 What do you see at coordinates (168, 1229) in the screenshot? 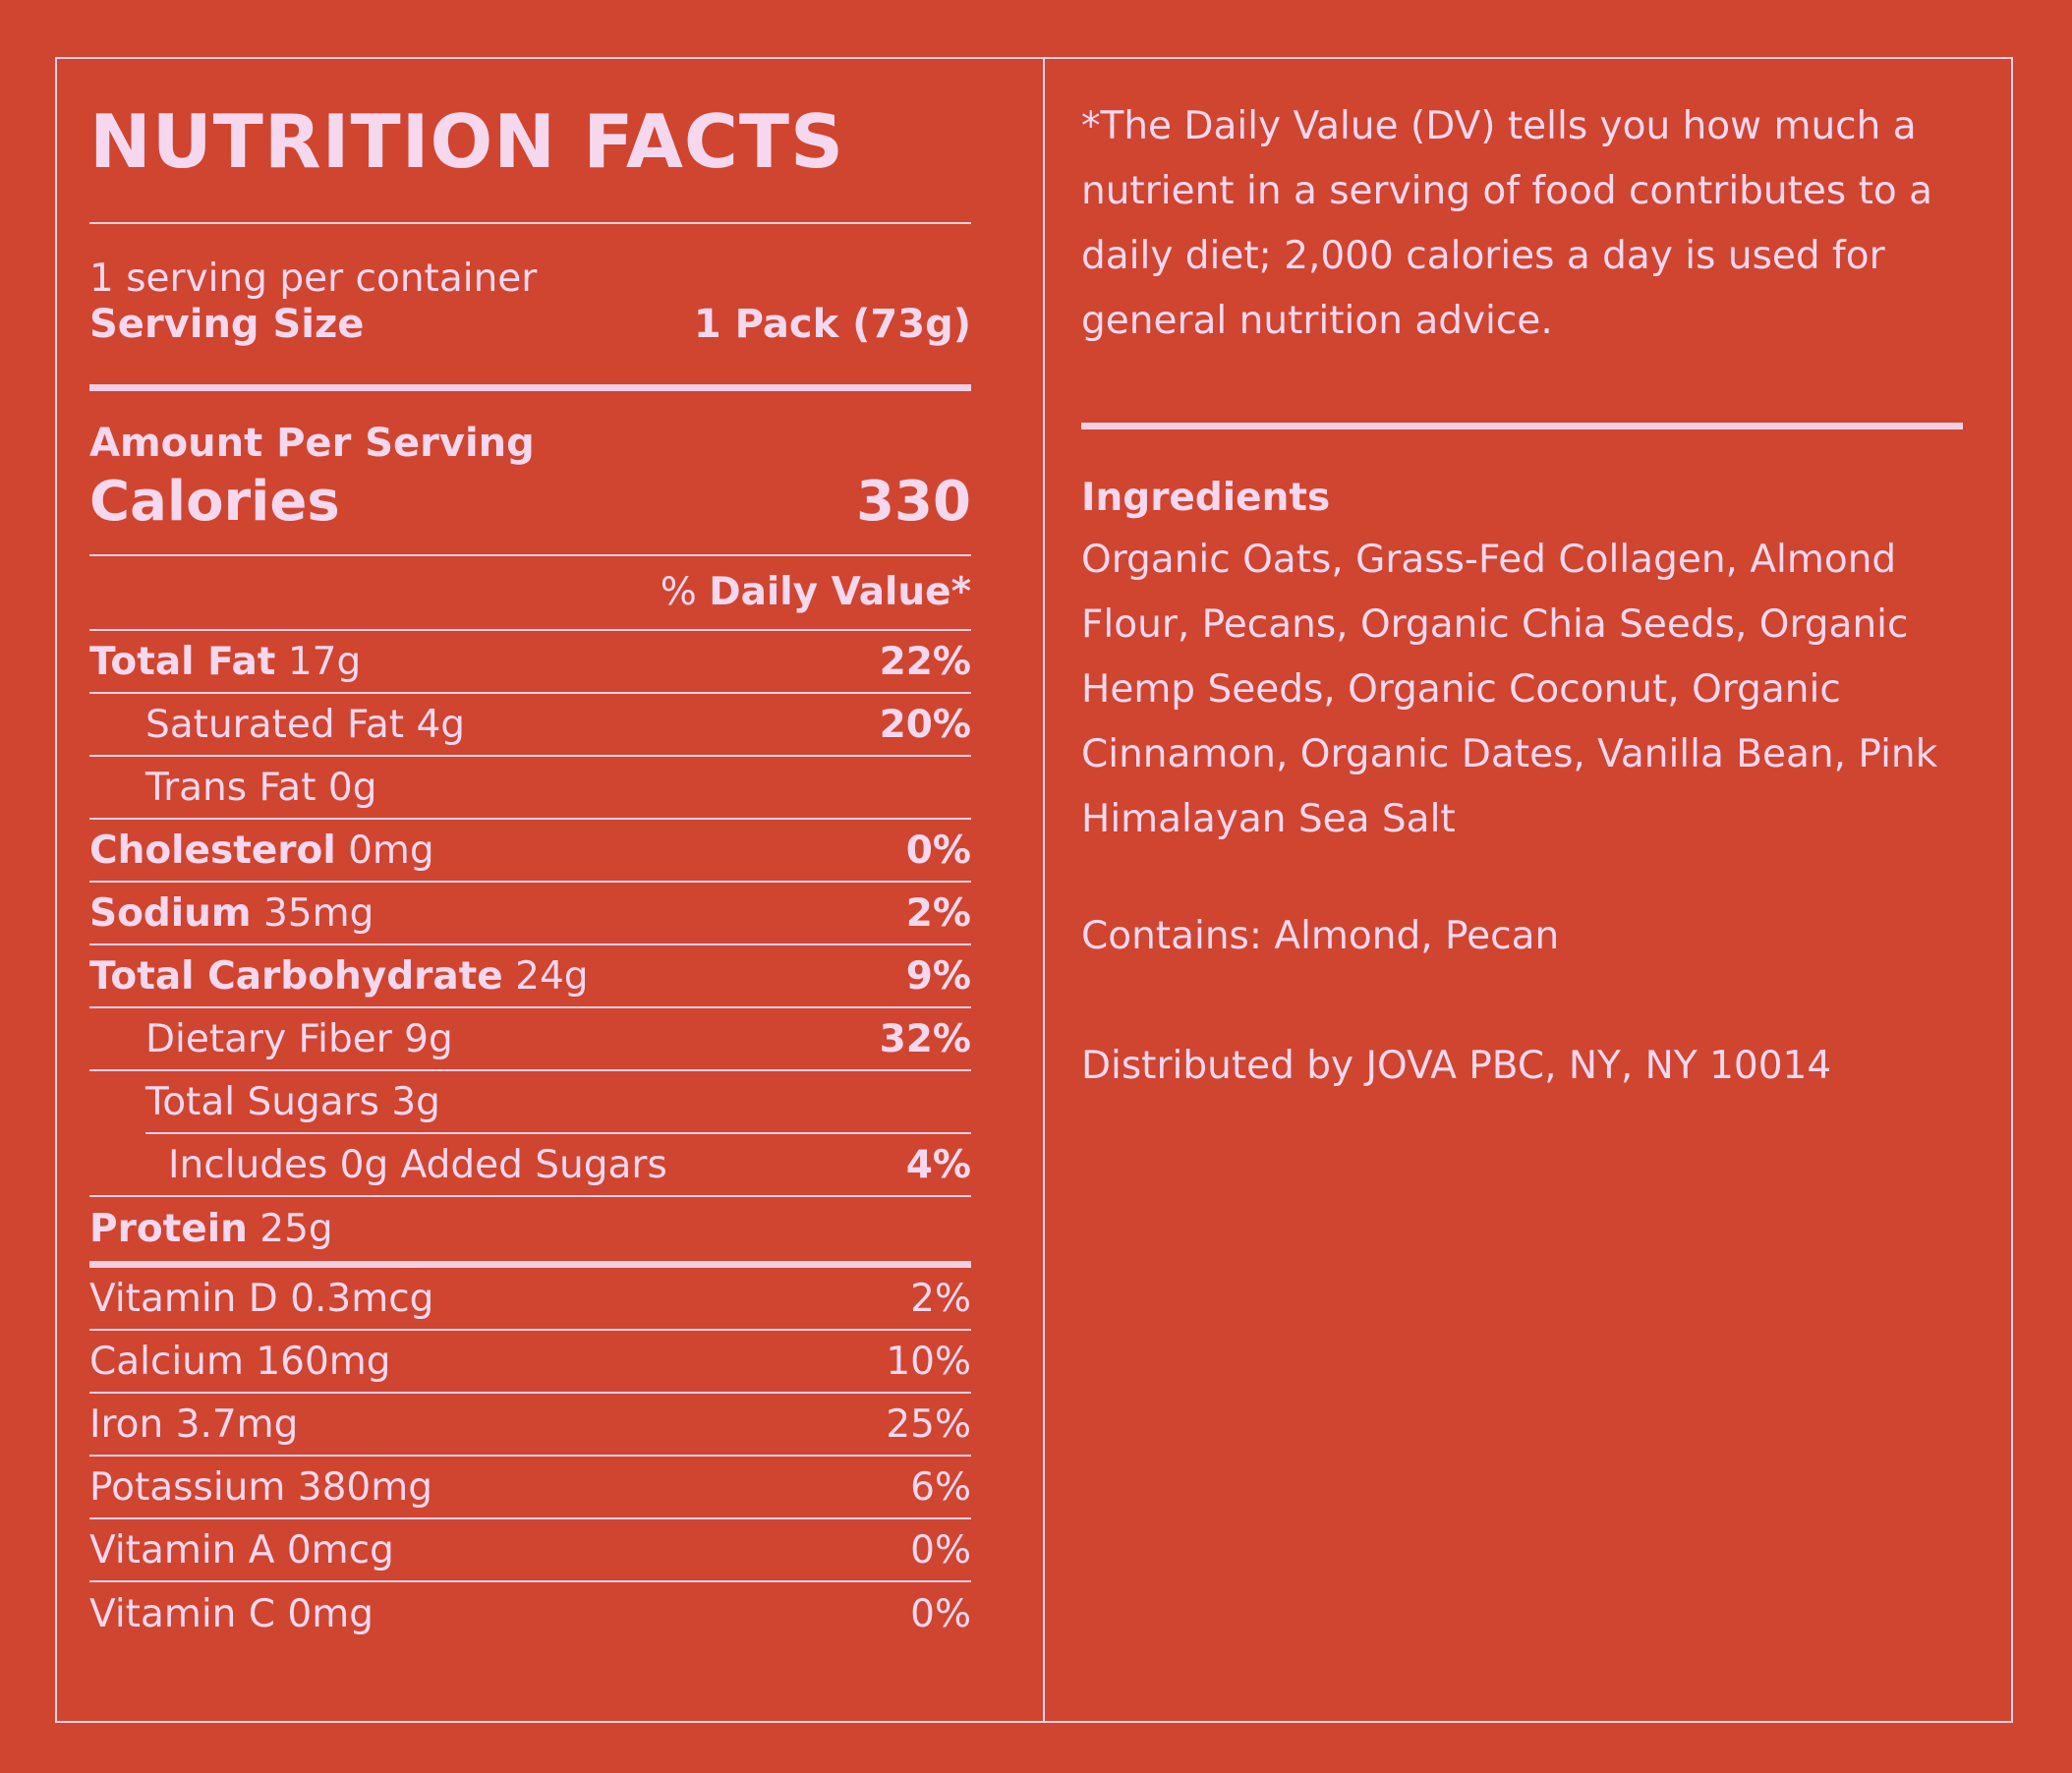
I see `nutrient-name: Protein` at bounding box center [168, 1229].